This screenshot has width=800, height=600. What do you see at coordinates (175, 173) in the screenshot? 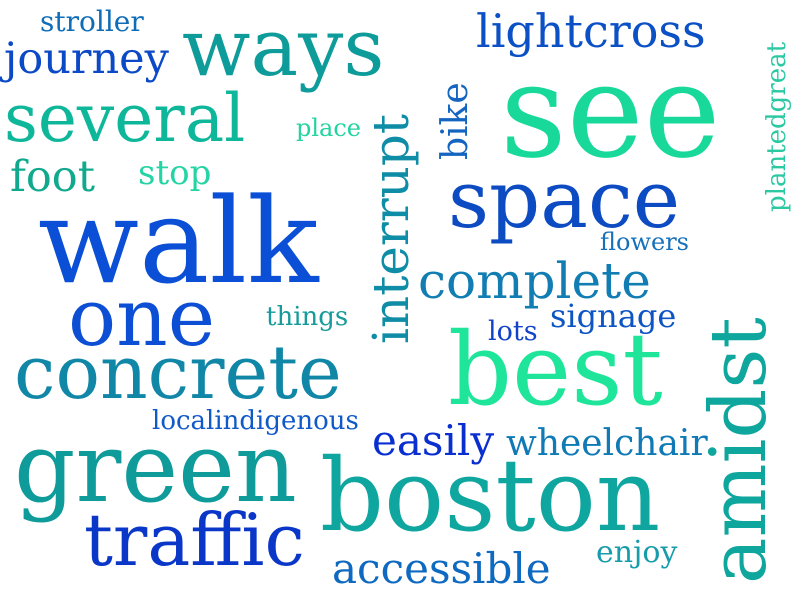
I see `word-stop: stop` at bounding box center [175, 173].